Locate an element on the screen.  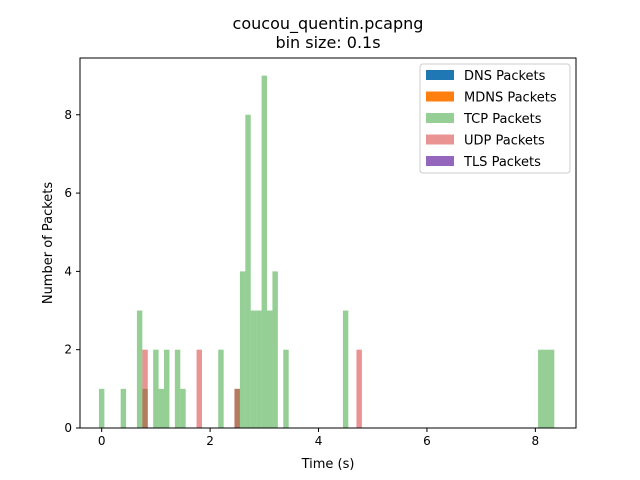
y-tick-label: 2 is located at coordinates (68, 350).